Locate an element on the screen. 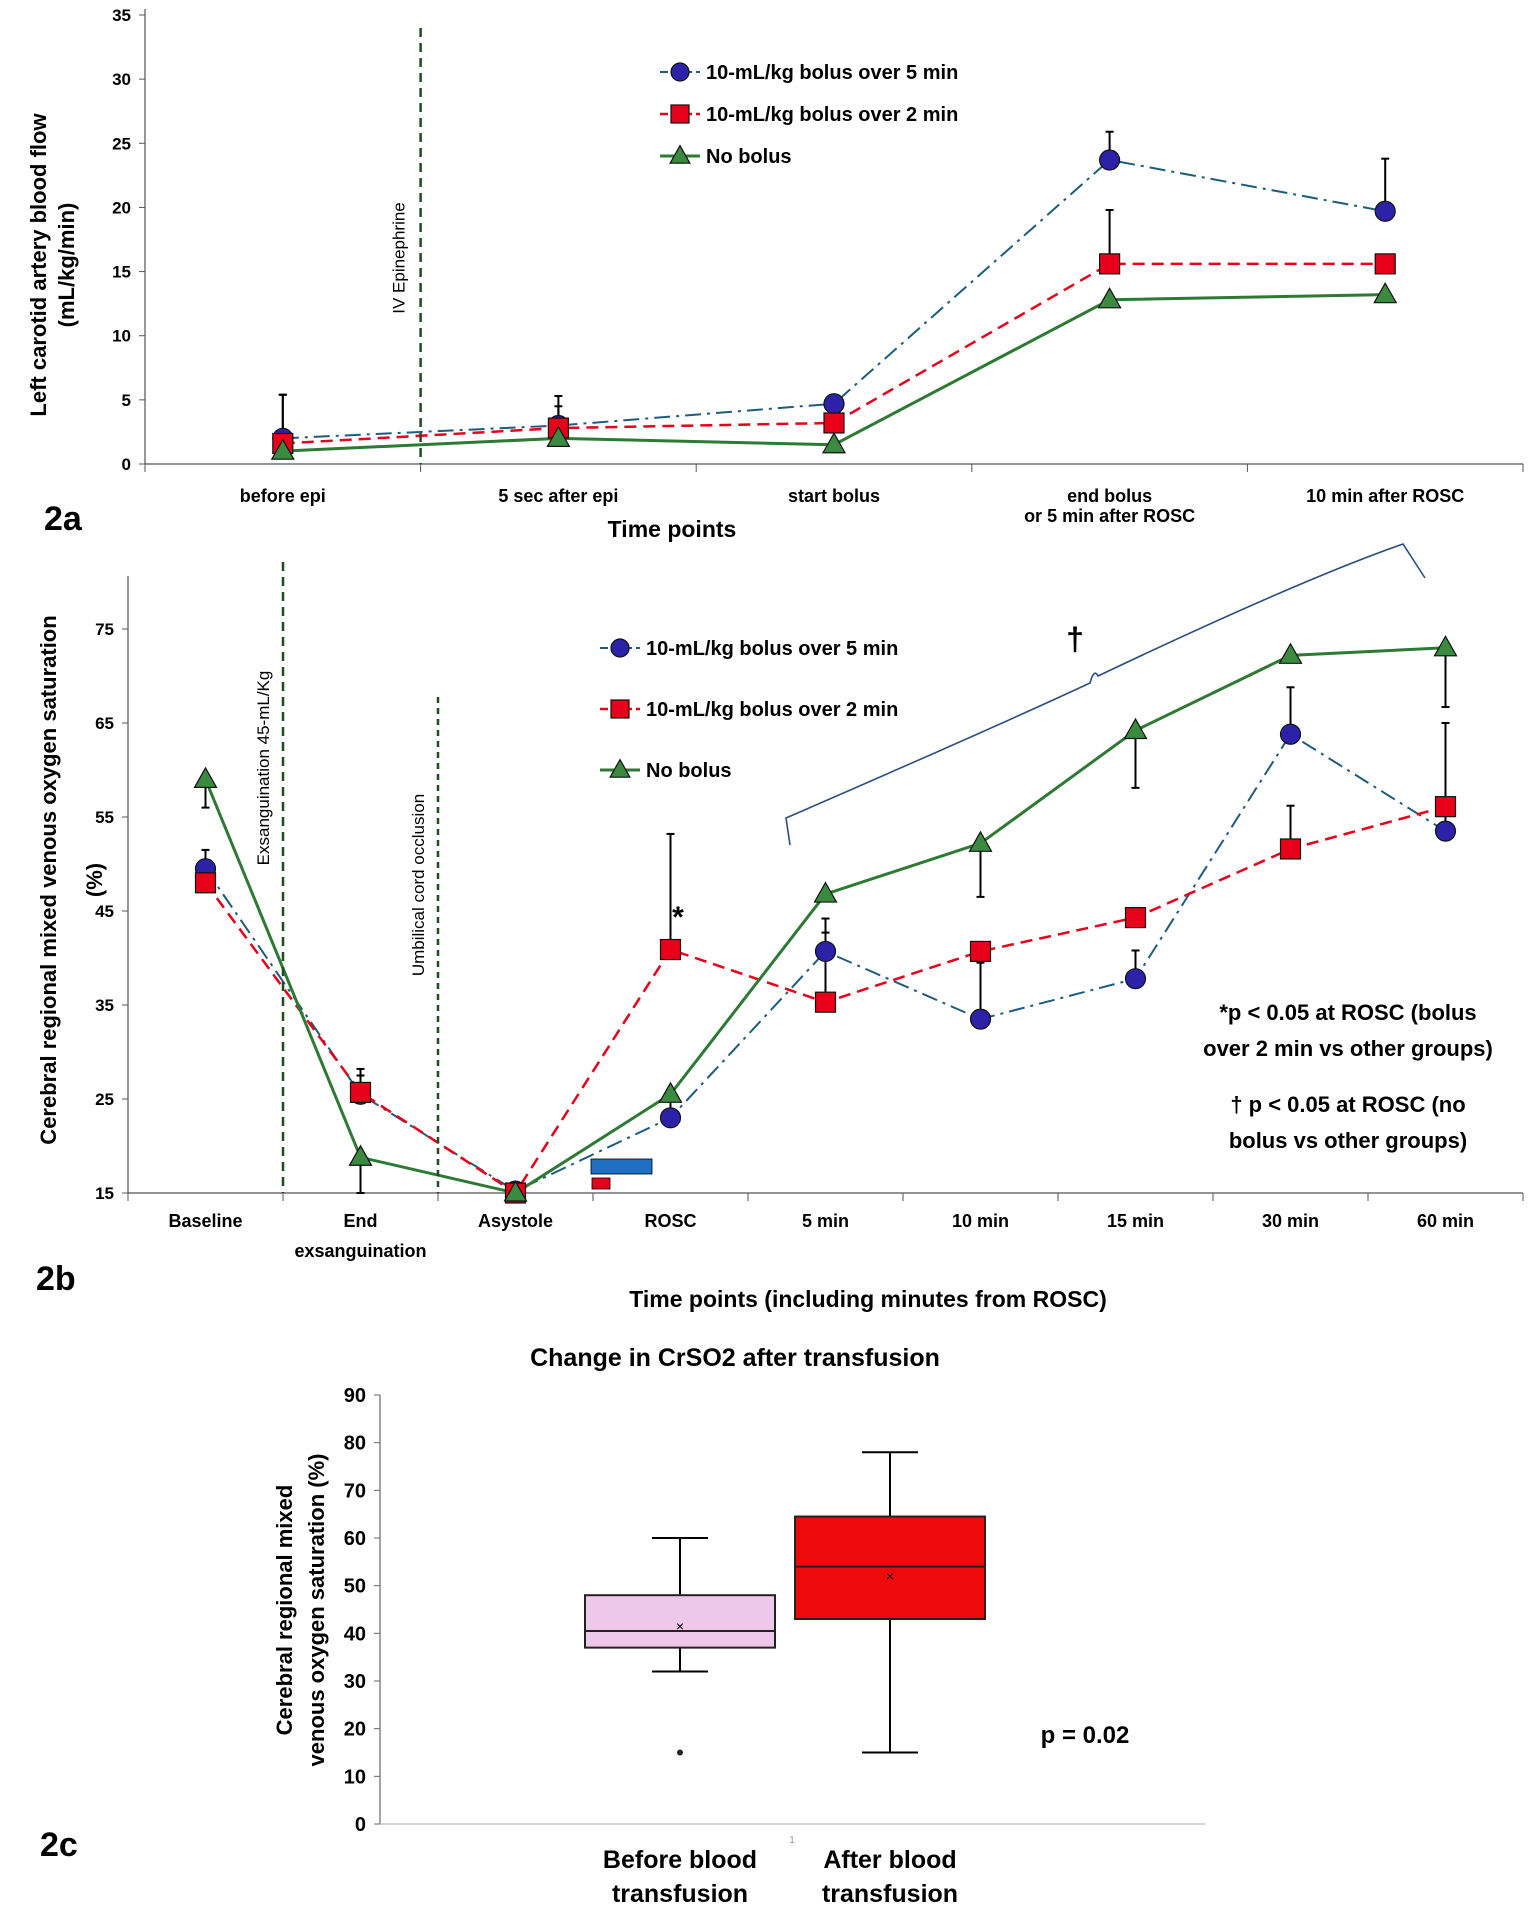 Image resolution: width=1536 pixels, height=1920 pixels. y-tick-label: 55 is located at coordinates (104, 817).